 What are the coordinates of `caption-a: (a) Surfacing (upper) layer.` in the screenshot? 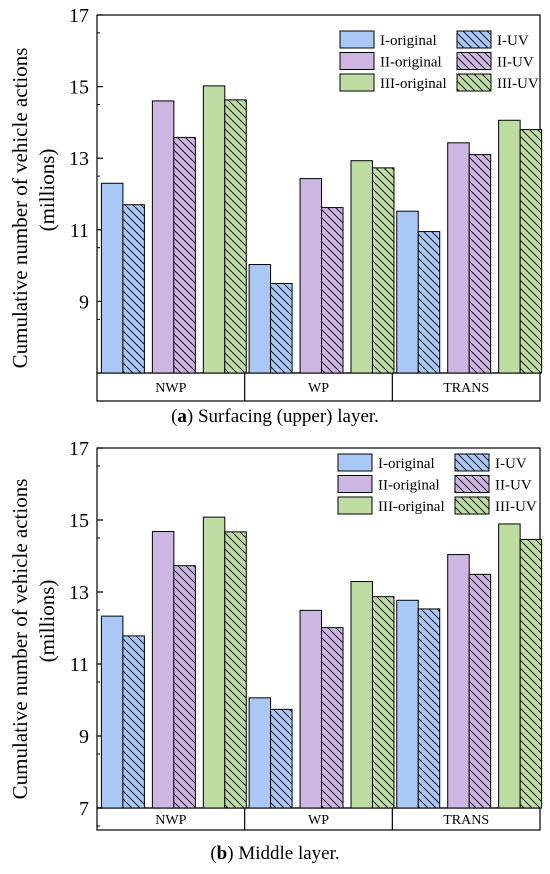 It's located at (275, 416).